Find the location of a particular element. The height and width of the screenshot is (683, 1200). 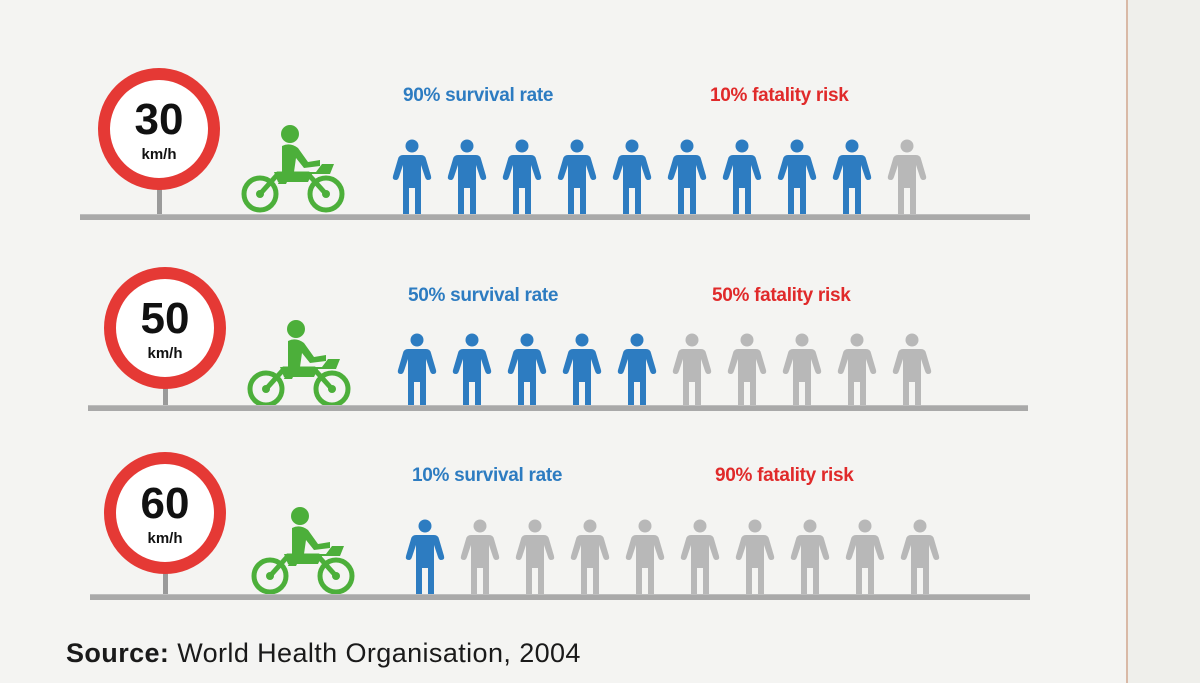

speed-value: 60 is located at coordinates (165, 503).